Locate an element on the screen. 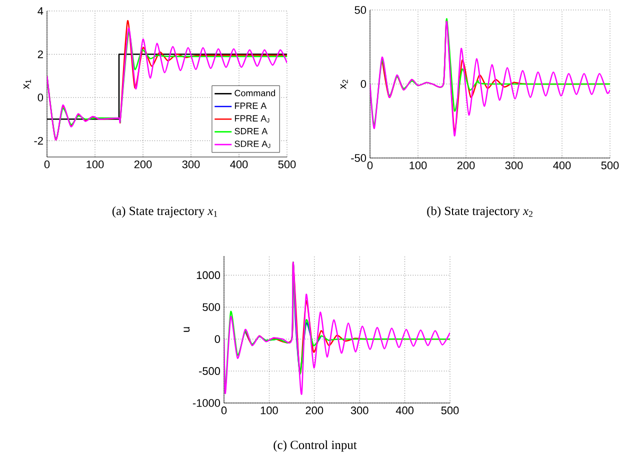  legend-label: SDRE A is located at coordinates (251, 131).